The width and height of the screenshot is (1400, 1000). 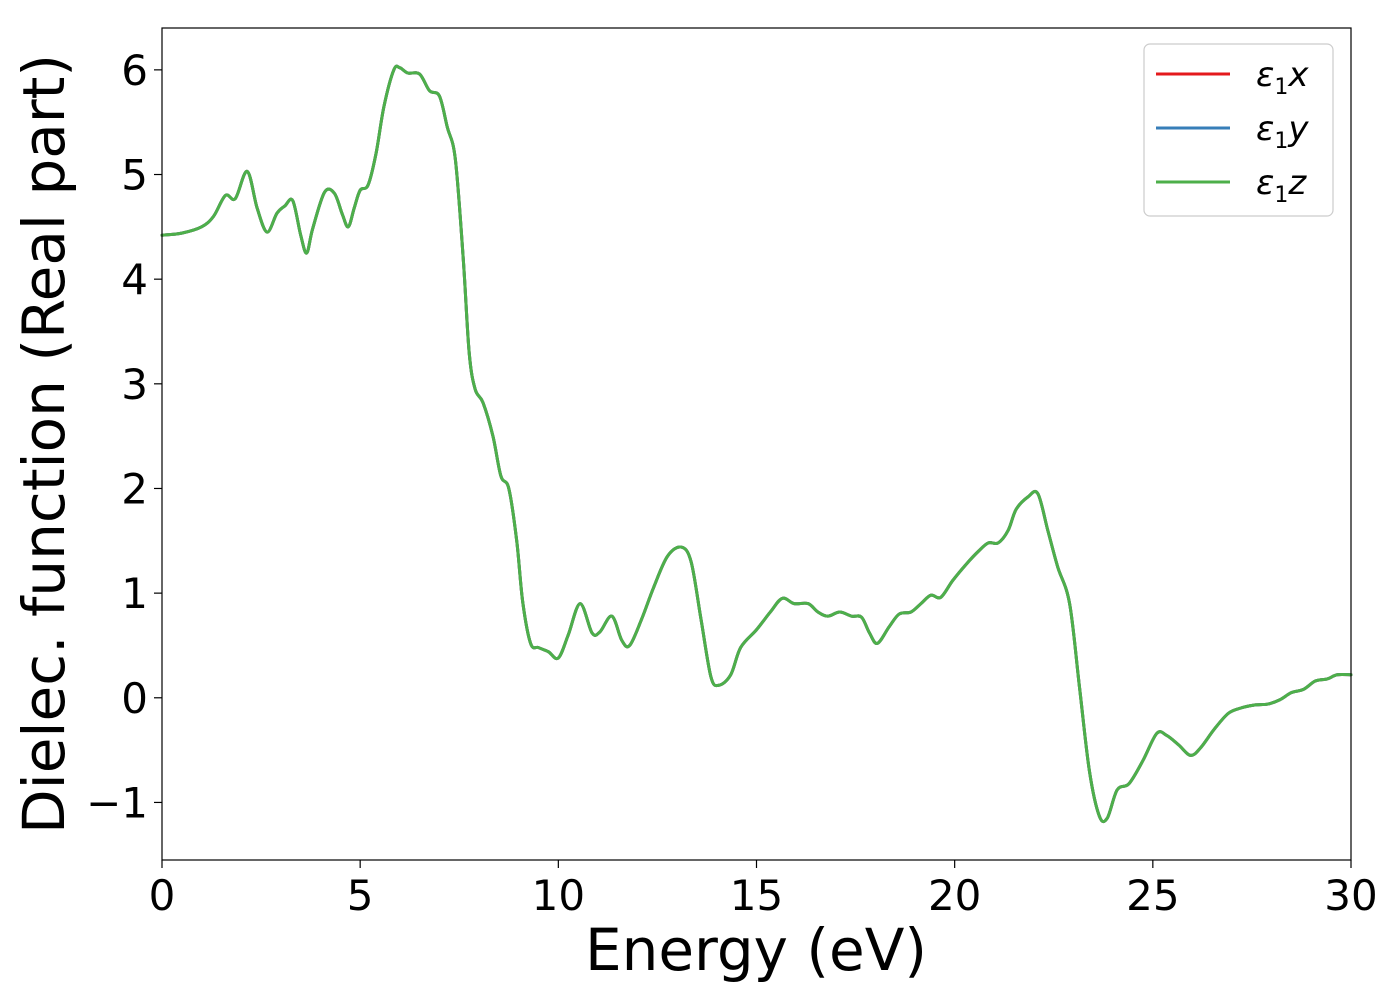 I want to click on y-tick-label: 2, so click(x=134, y=488).